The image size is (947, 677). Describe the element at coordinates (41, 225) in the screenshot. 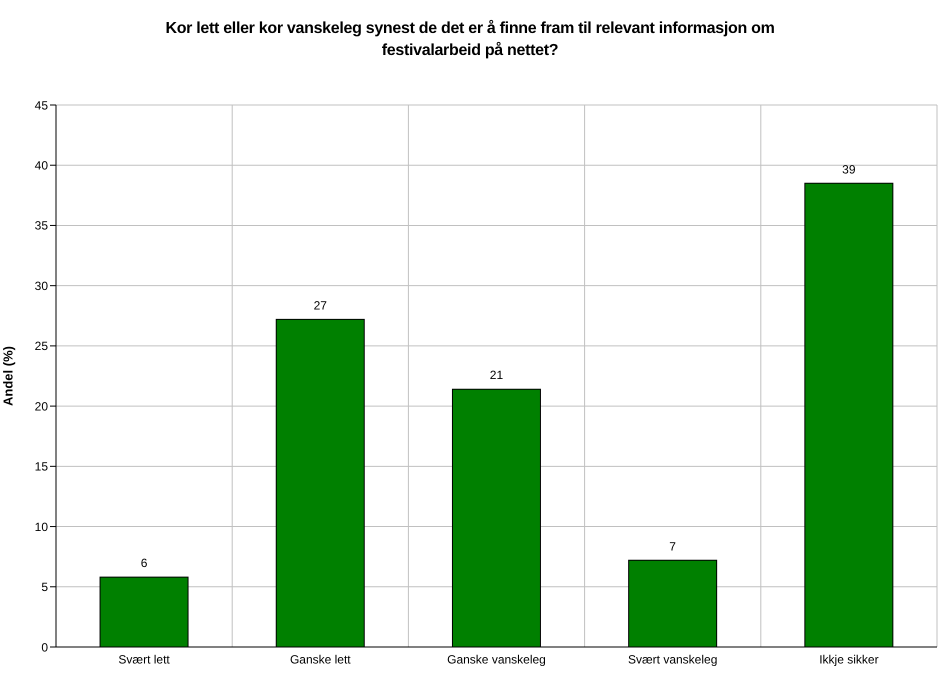

I see `y-tick-label: 35` at that location.